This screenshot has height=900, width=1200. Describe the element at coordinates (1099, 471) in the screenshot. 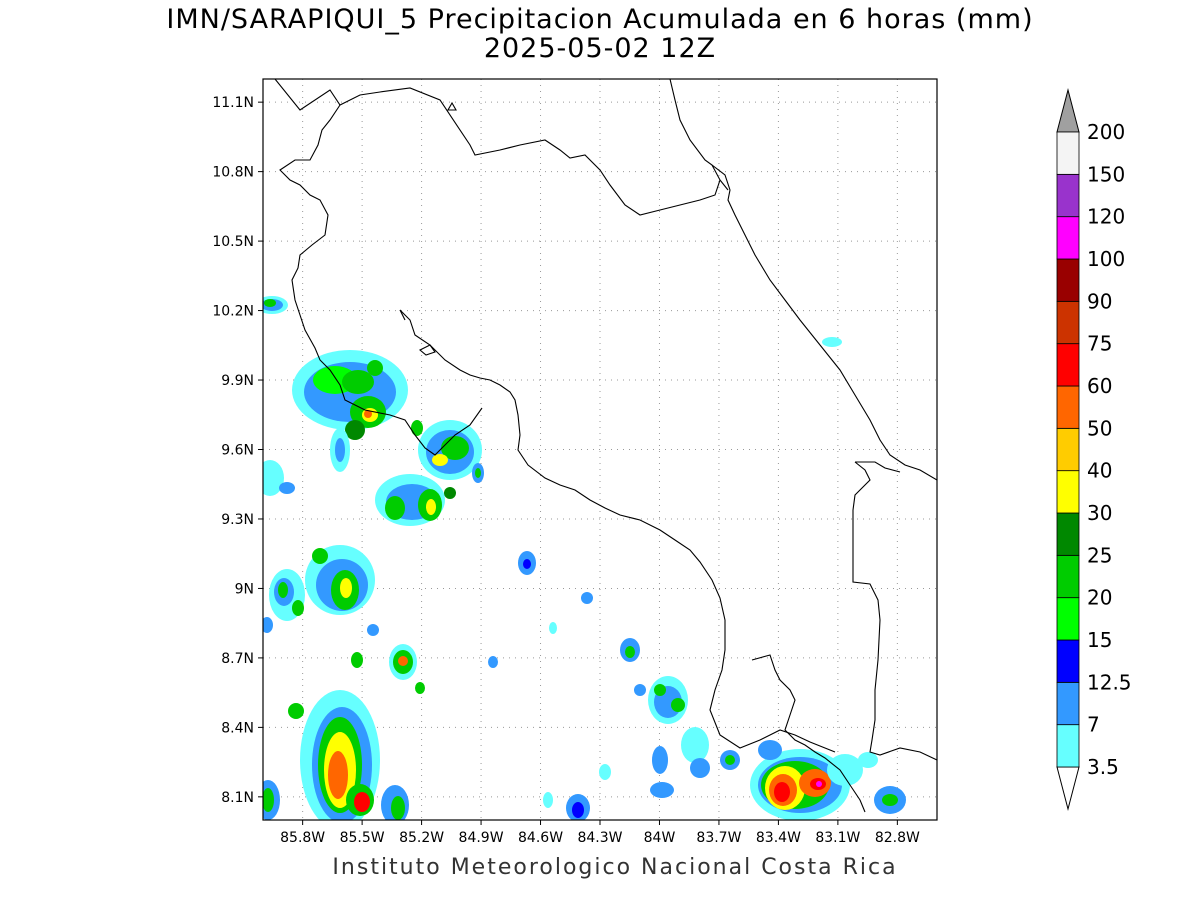

I see `colorbar-label: 40` at that location.